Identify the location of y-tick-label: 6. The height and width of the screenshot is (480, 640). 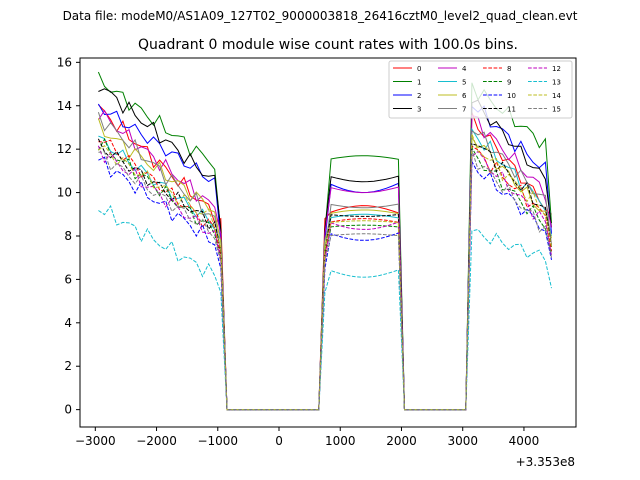
(68, 279).